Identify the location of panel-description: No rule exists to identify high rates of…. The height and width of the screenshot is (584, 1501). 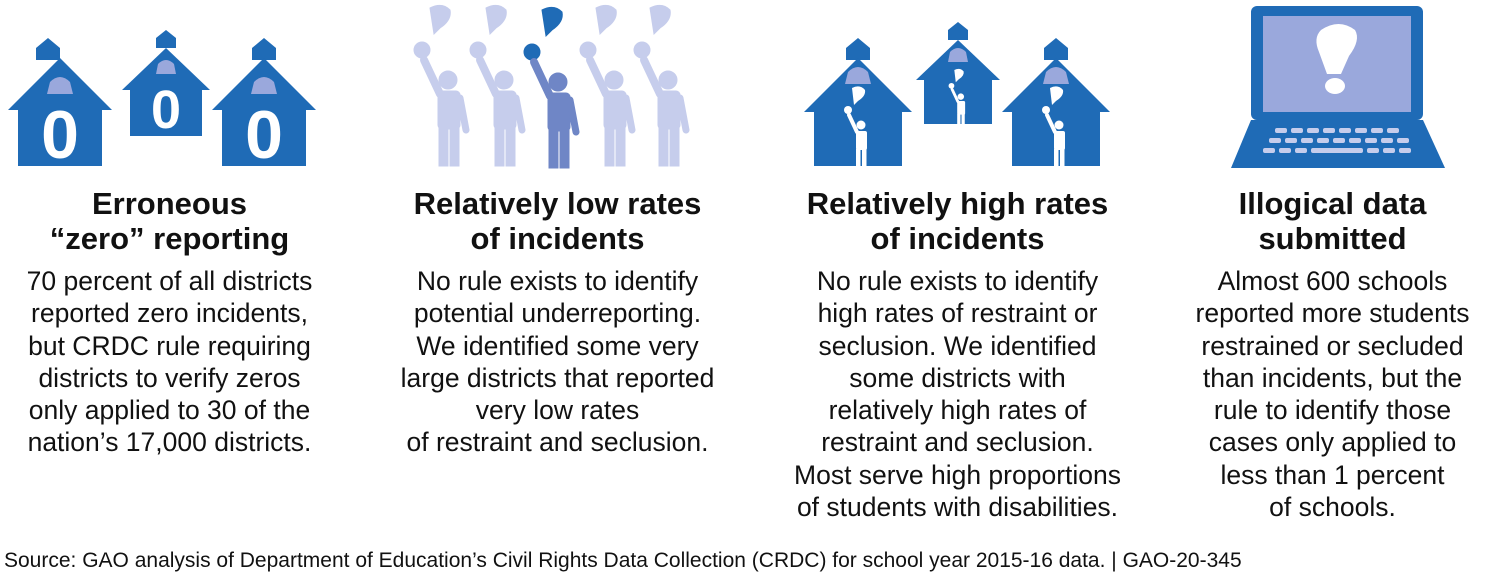
(957, 394).